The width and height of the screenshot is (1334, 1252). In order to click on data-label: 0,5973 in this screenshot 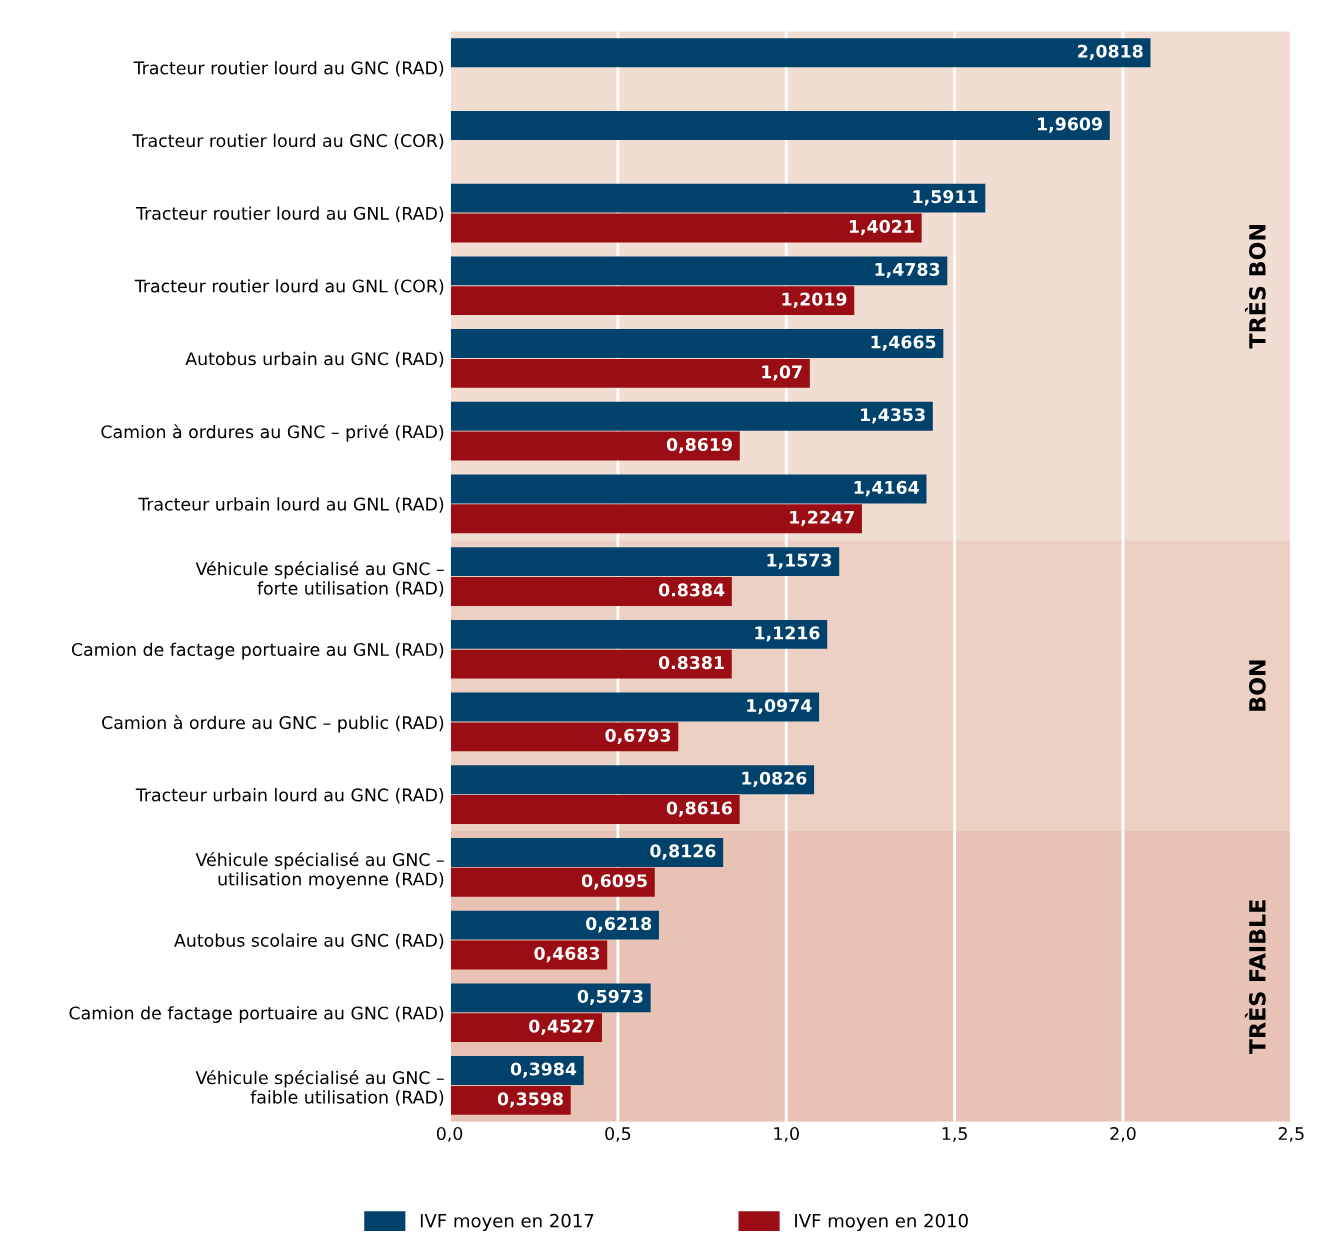, I will do `click(610, 997)`.